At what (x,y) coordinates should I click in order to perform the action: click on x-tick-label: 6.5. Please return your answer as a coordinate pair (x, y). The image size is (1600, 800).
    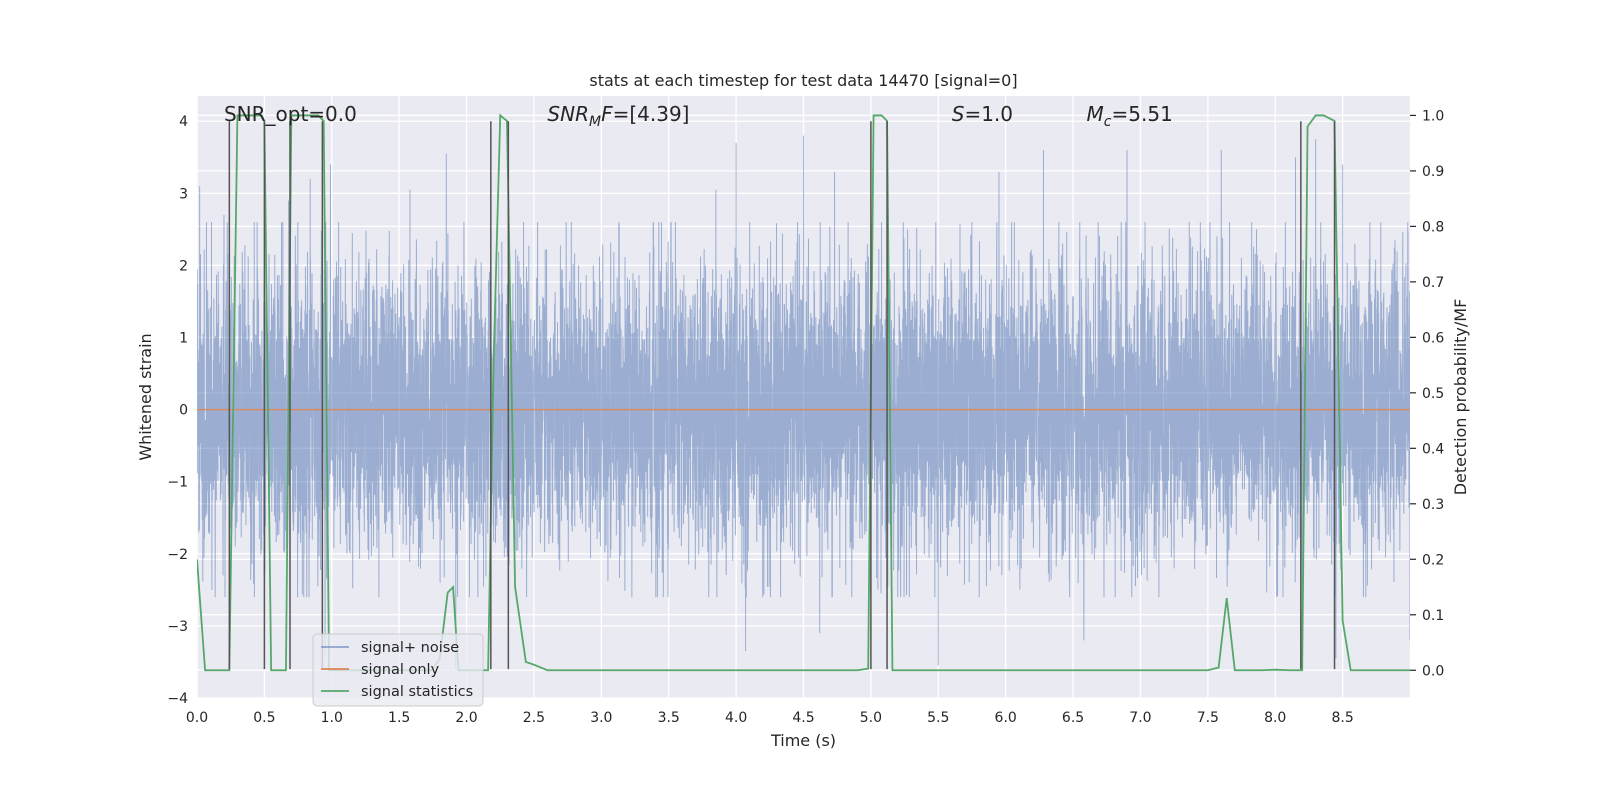
    Looking at the image, I should click on (1073, 718).